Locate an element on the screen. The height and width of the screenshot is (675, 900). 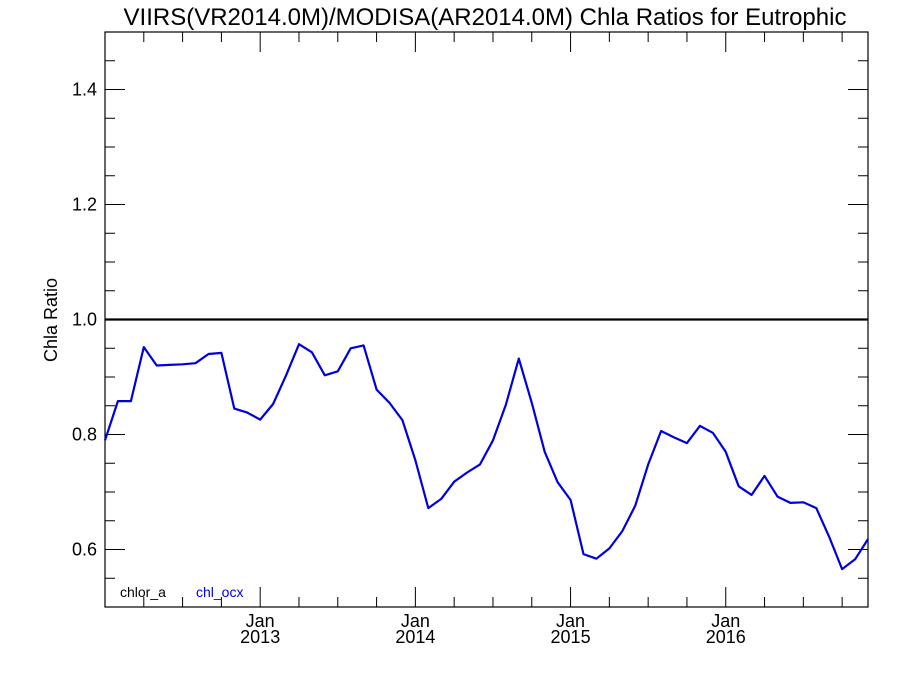
x-tick-label-year: 2016 is located at coordinates (726, 637).